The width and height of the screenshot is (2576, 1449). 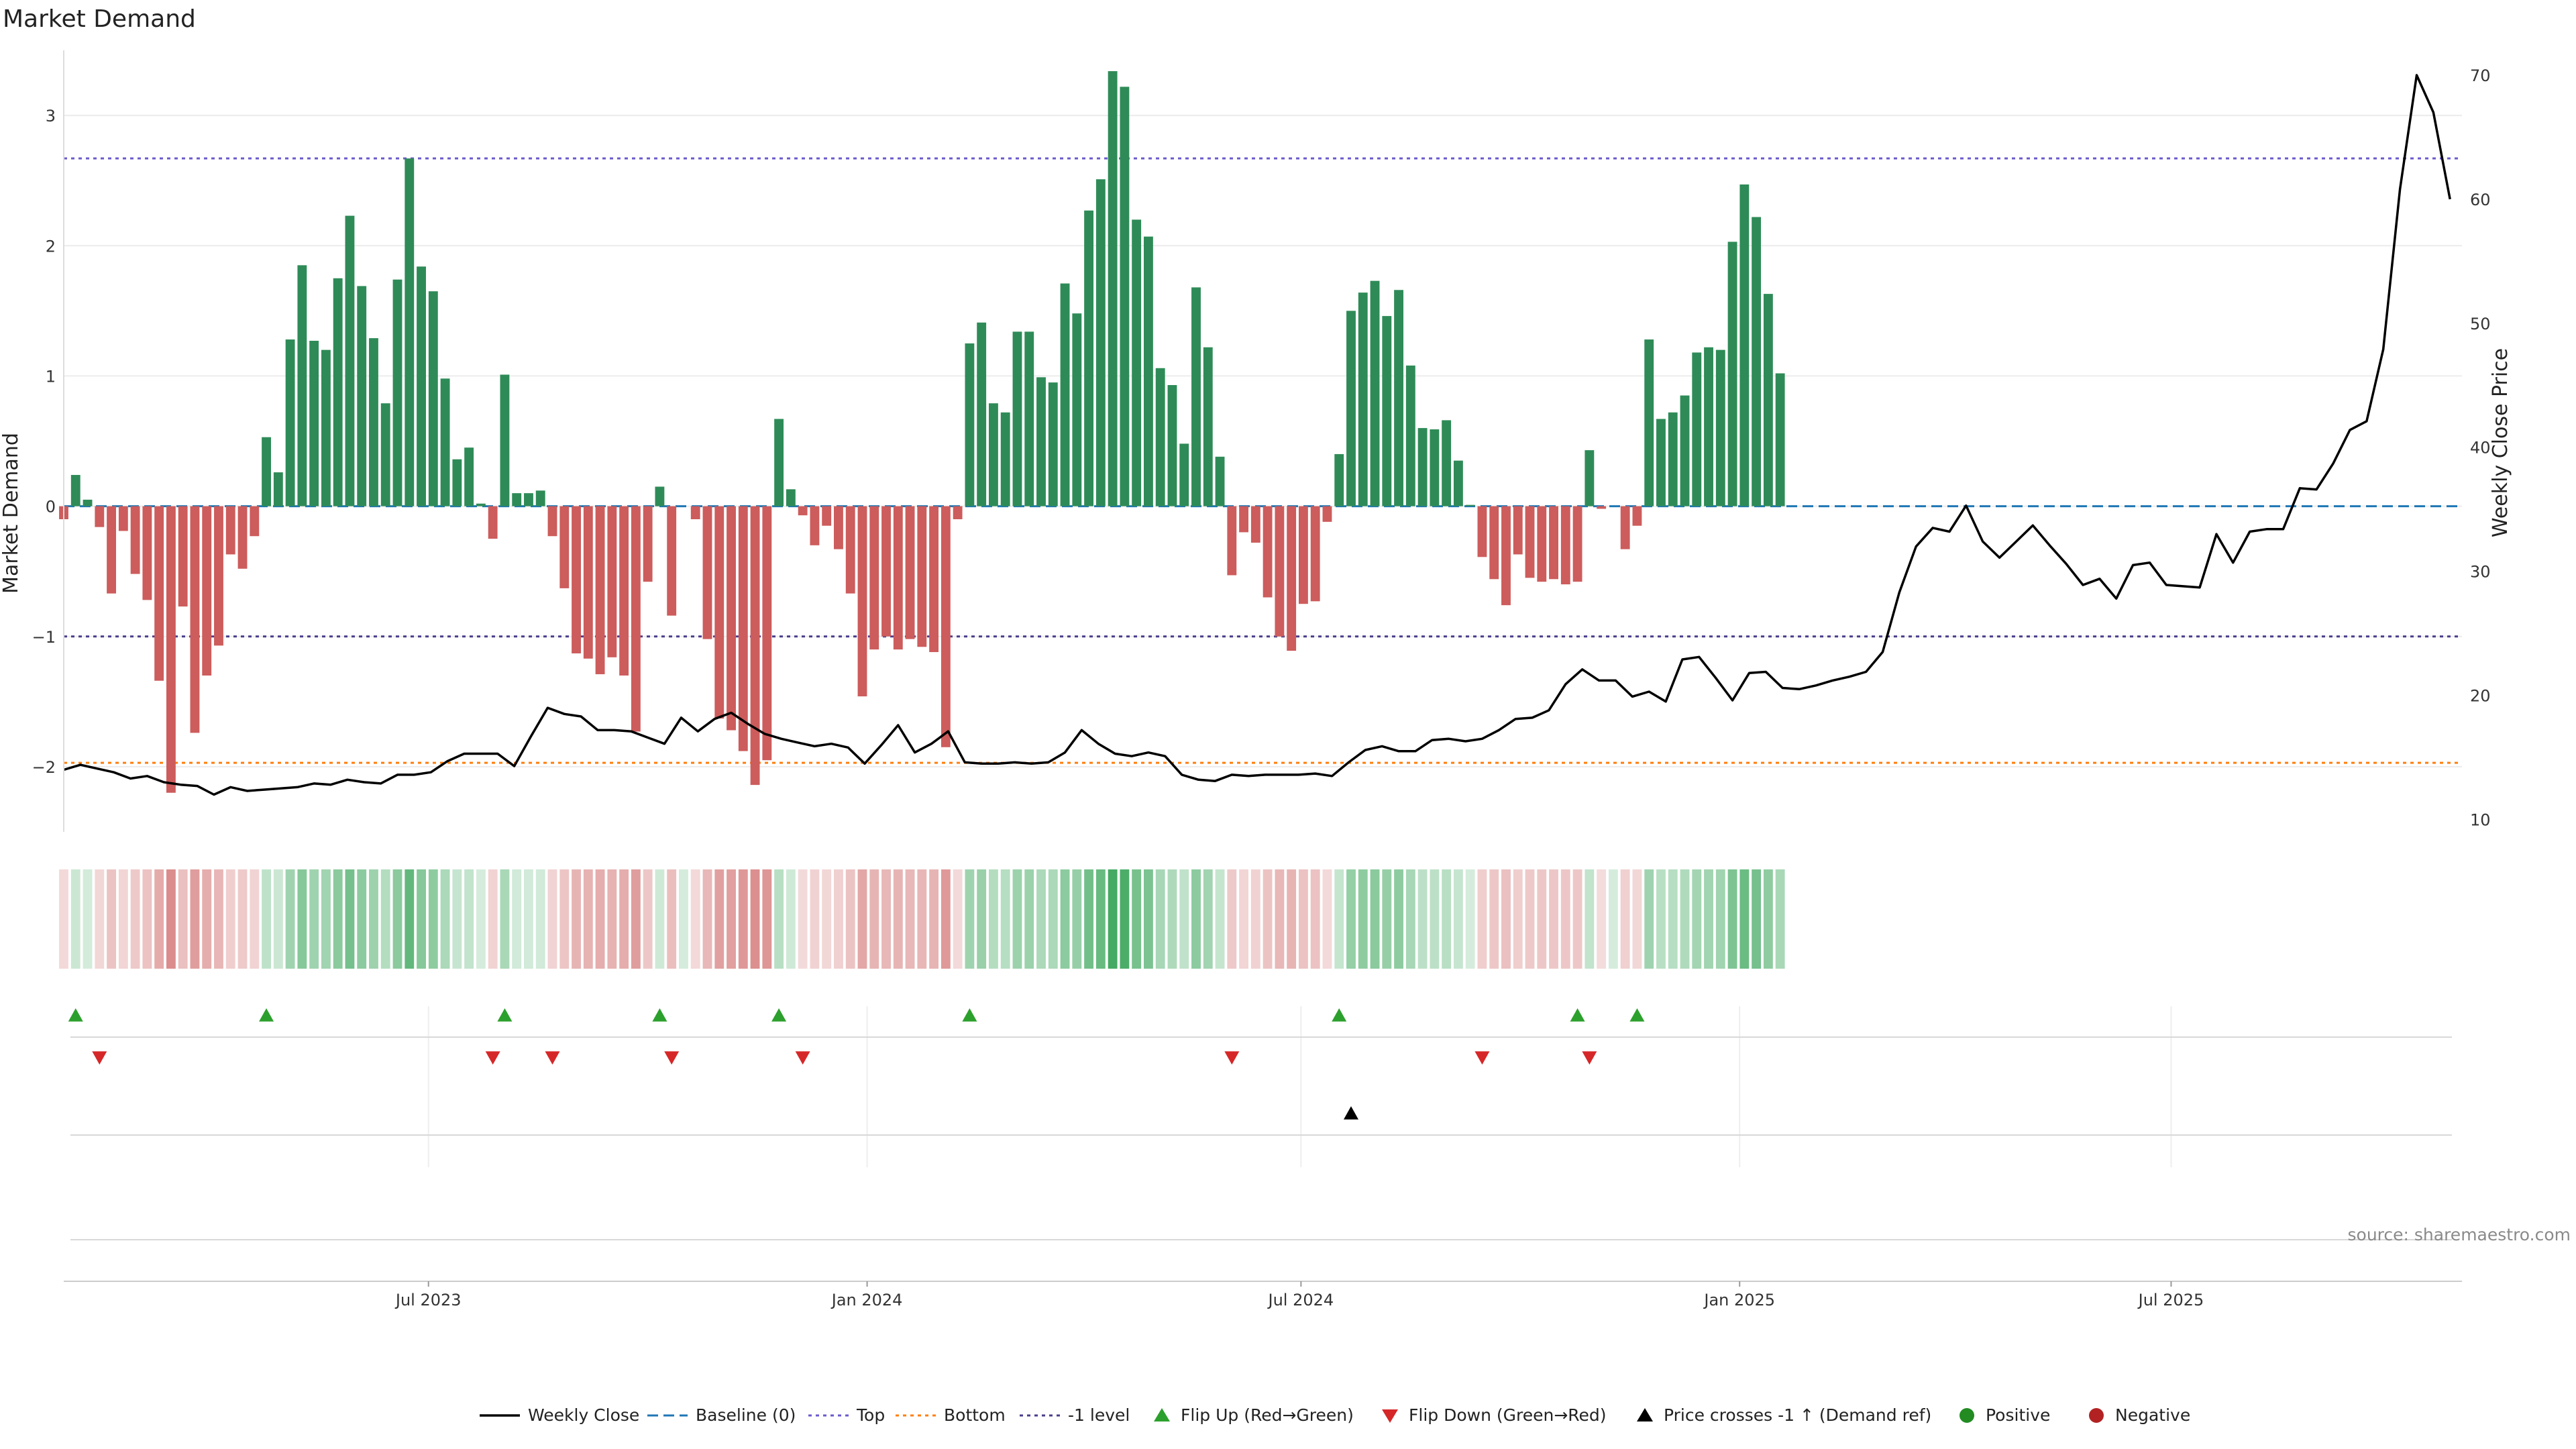 What do you see at coordinates (975, 1415) in the screenshot?
I see `legend-label: Bottom` at bounding box center [975, 1415].